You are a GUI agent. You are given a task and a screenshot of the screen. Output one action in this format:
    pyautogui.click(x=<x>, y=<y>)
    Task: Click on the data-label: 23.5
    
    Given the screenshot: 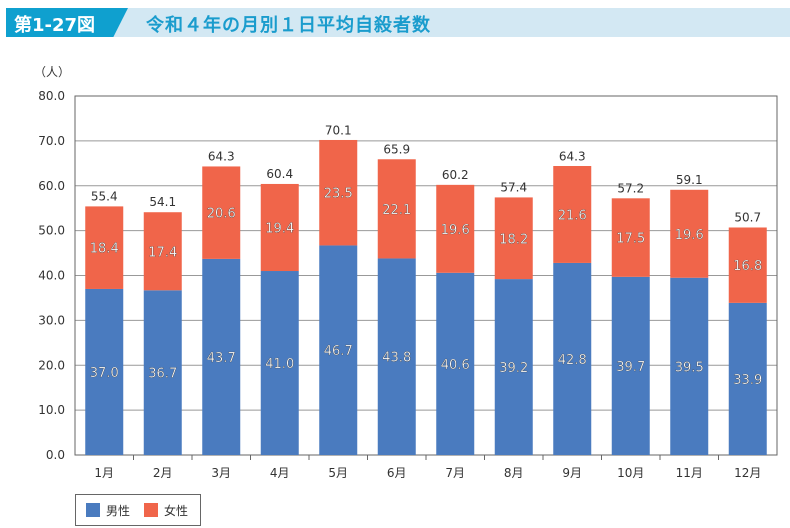 What is the action you would take?
    pyautogui.click(x=338, y=194)
    